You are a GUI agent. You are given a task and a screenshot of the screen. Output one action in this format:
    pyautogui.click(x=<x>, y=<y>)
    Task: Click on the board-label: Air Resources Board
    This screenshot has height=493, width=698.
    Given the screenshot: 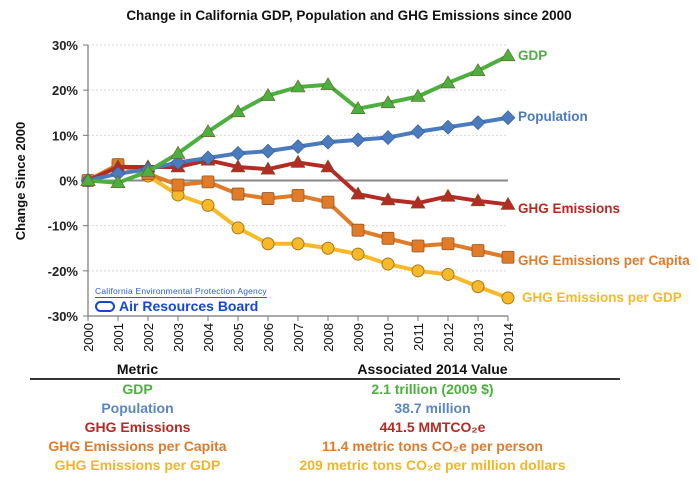 What is the action you would take?
    pyautogui.click(x=189, y=306)
    